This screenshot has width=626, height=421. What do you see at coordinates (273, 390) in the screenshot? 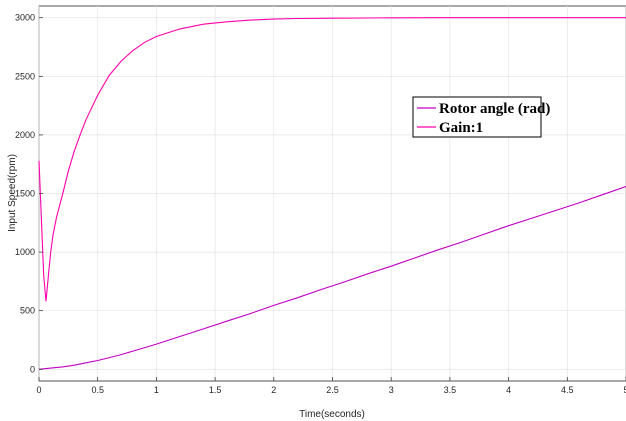
I see `x-tick-label: 2` at bounding box center [273, 390].